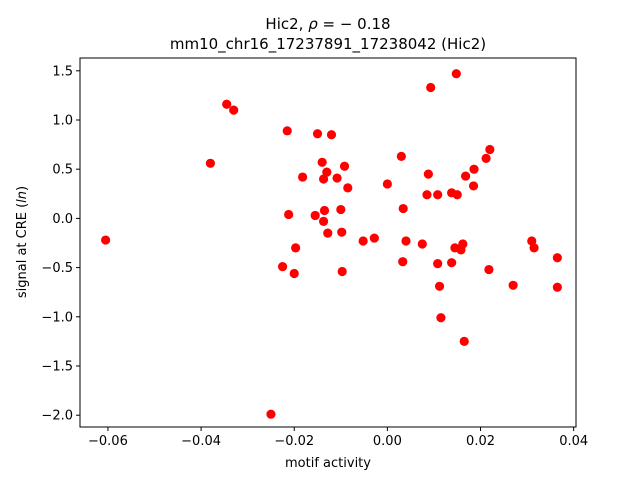  Describe the element at coordinates (573, 441) in the screenshot. I see `x-tick-label: 0.04` at that location.